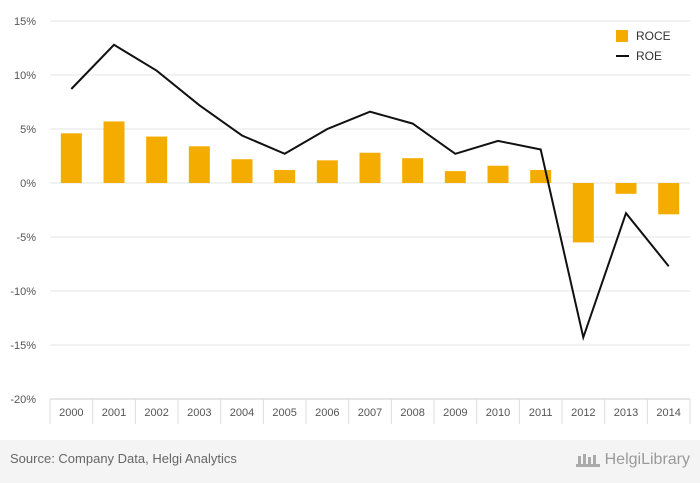 The height and width of the screenshot is (483, 700). Describe the element at coordinates (23, 400) in the screenshot. I see `y-tick-label: -20%` at that location.